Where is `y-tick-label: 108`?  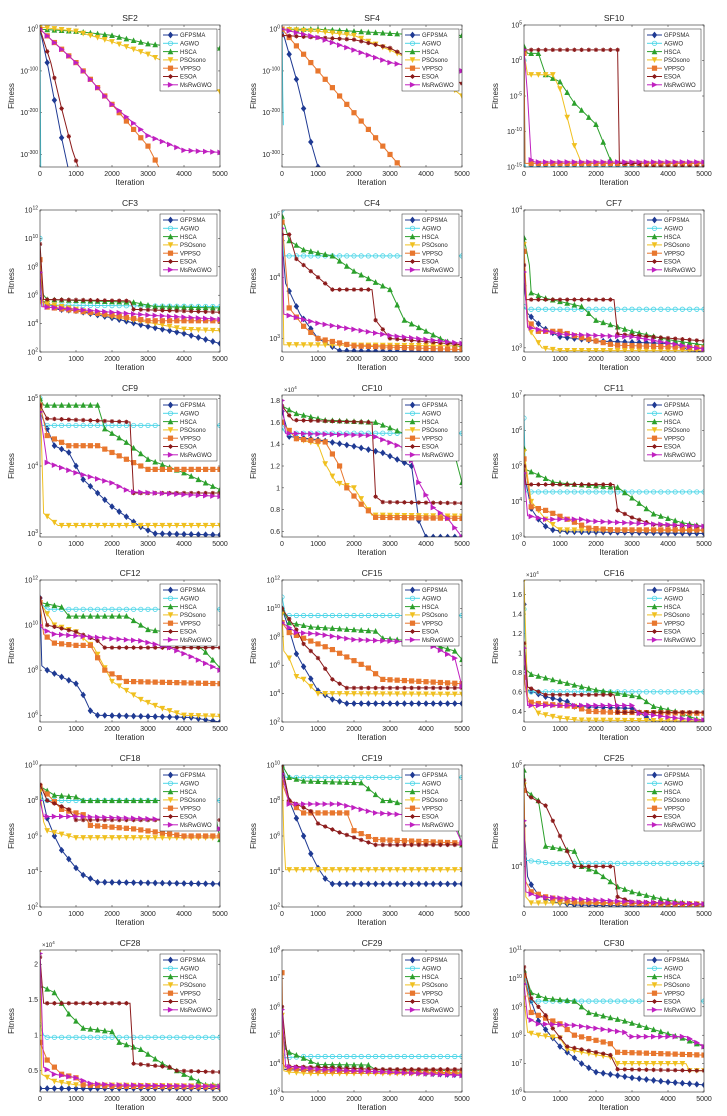
y-tick-label: 108 is located at coordinates (274, 800).